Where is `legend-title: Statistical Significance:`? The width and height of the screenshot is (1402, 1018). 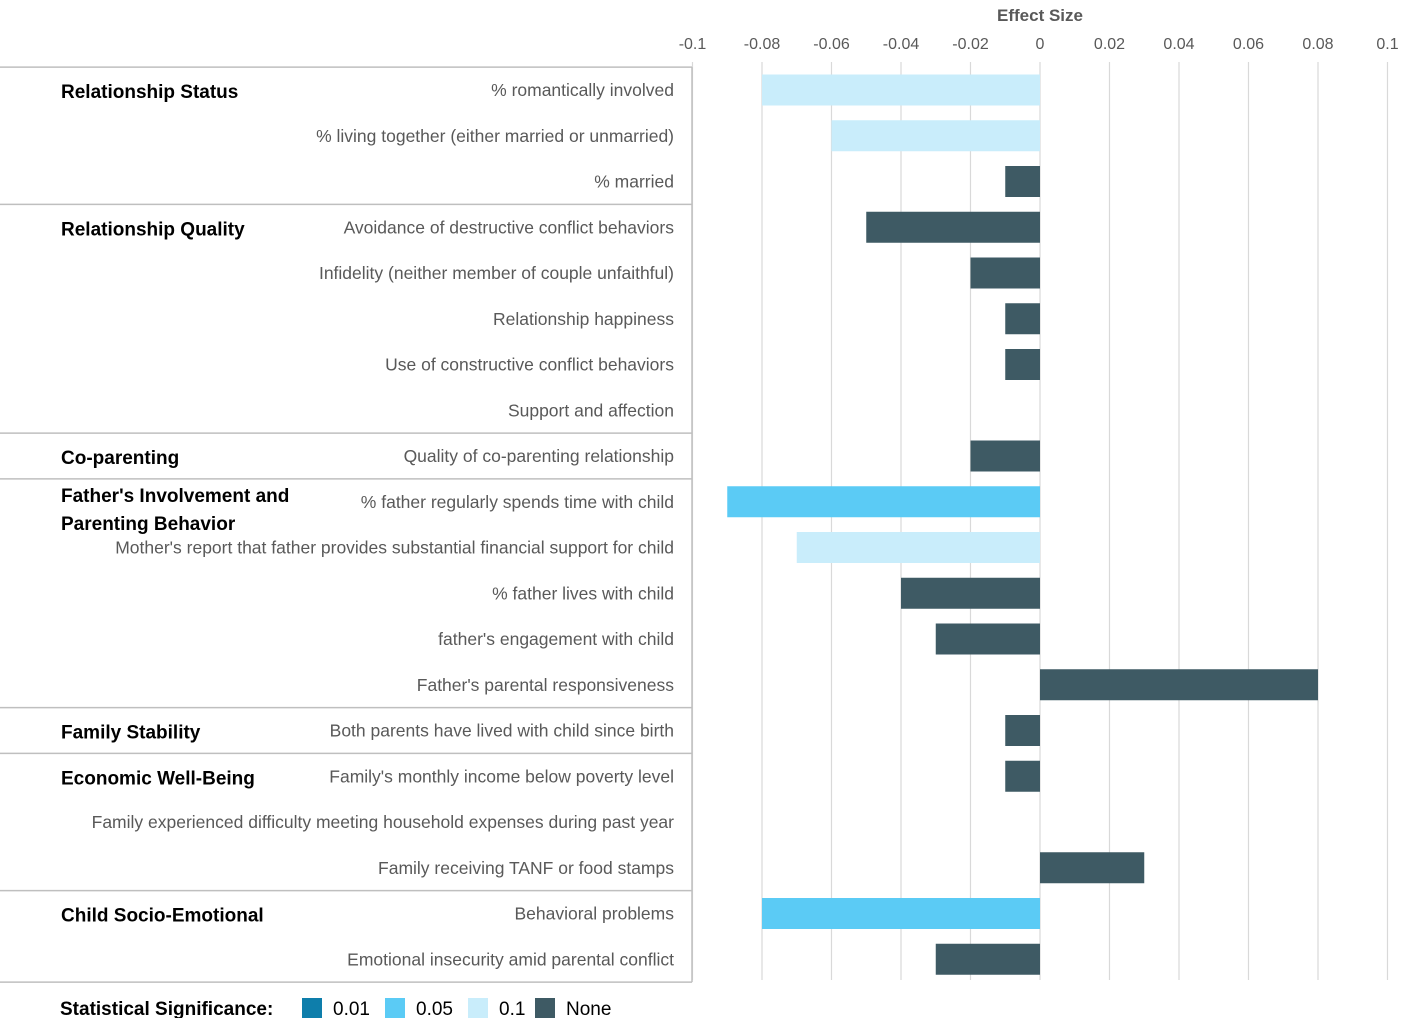 legend-title: Statistical Significance: is located at coordinates (166, 1008).